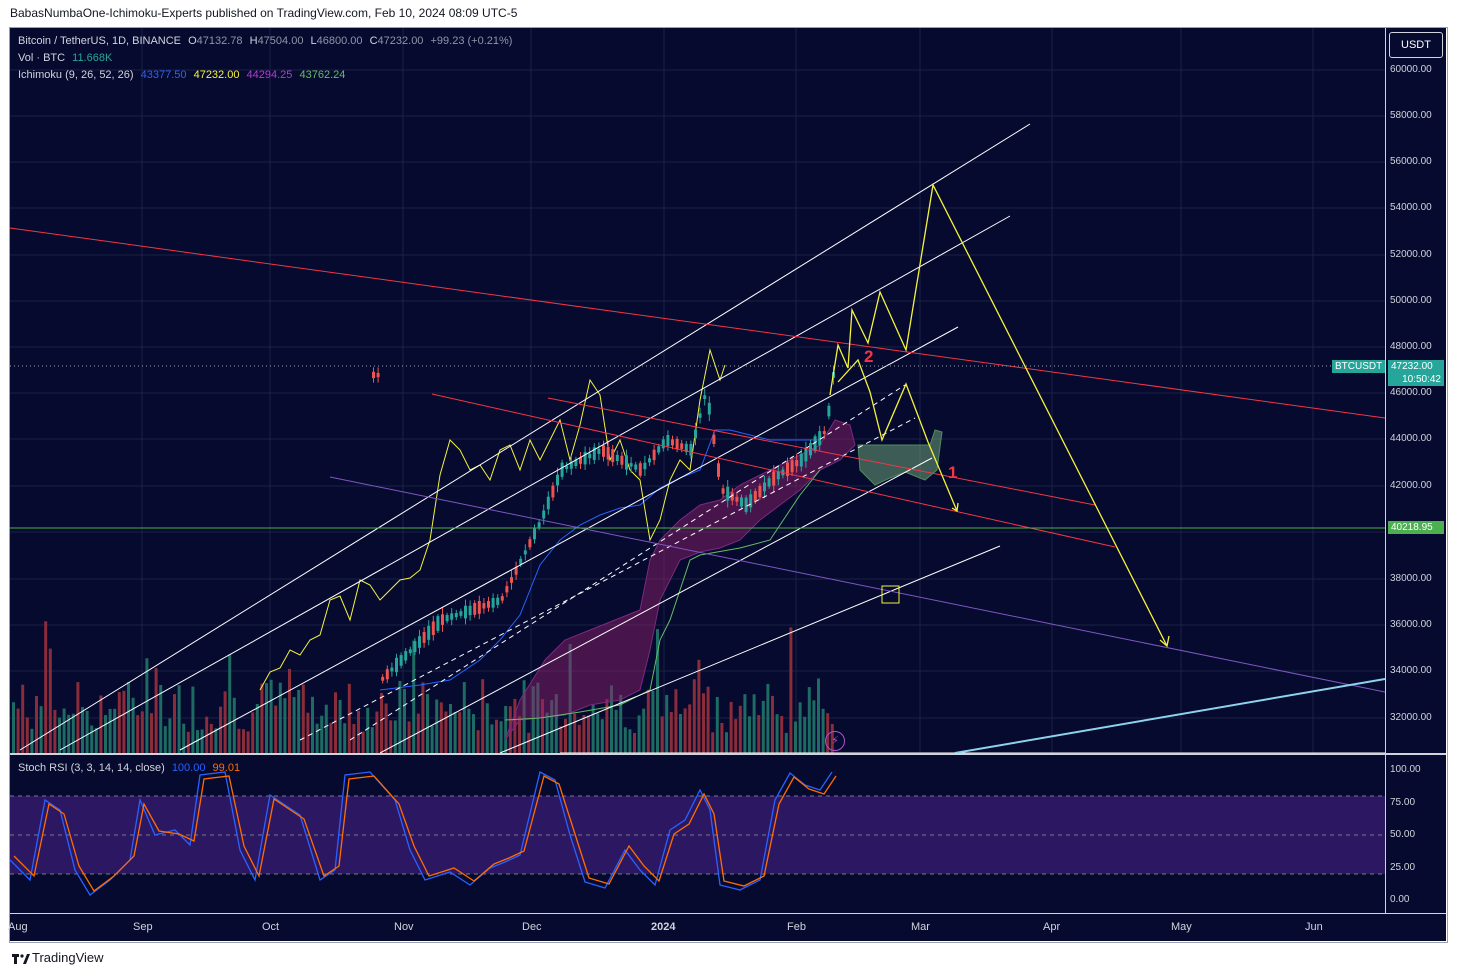 The image size is (1457, 977). Describe the element at coordinates (1416, 45) in the screenshot. I see `currency-button: USDT` at that location.